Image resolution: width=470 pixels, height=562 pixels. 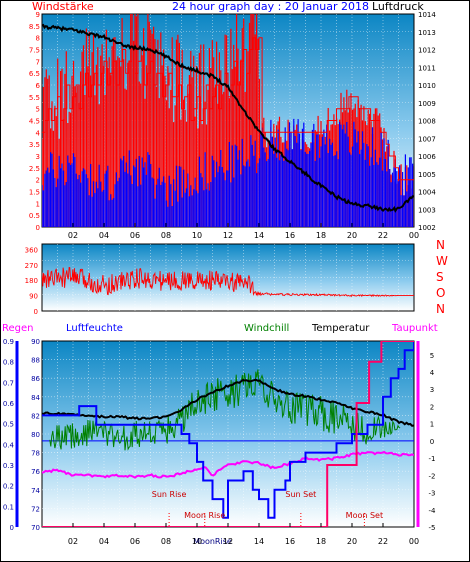 I want to click on y-regen-tick-label: 0.2, so click(x=8, y=487).